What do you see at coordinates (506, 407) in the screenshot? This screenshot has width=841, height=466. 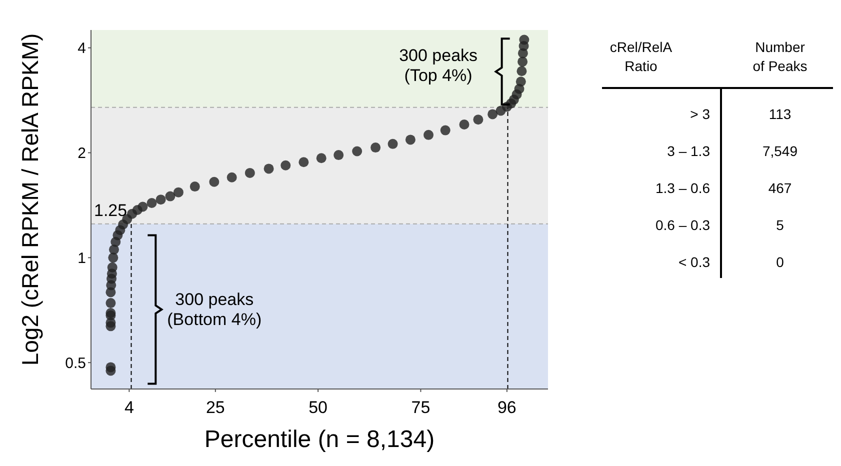 I see `x-tick-label: 96` at bounding box center [506, 407].